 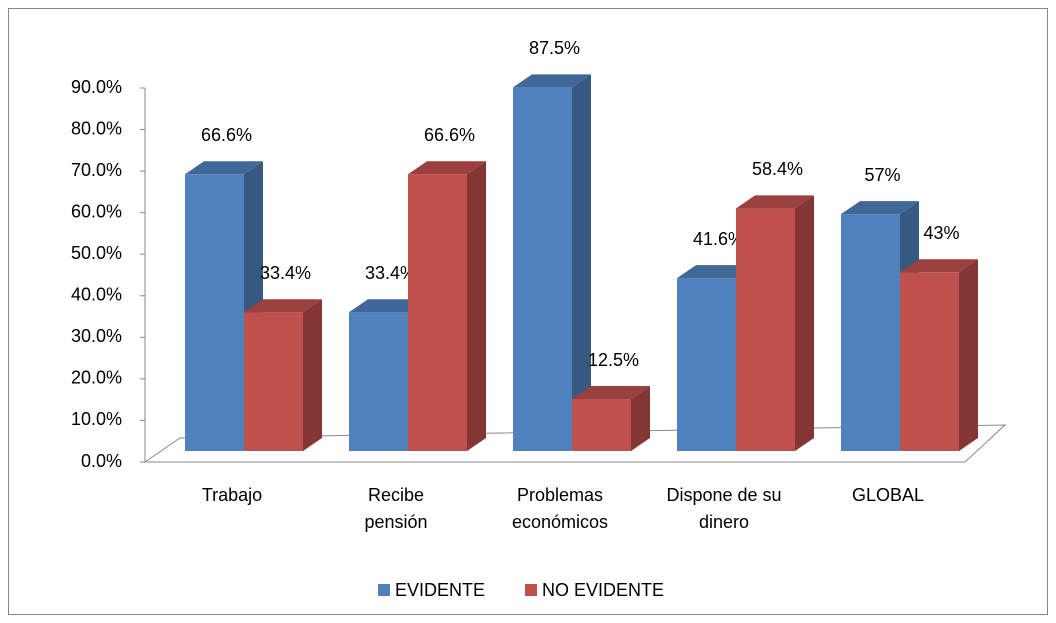 I want to click on x-tick-label: GLOBAL, so click(x=888, y=495).